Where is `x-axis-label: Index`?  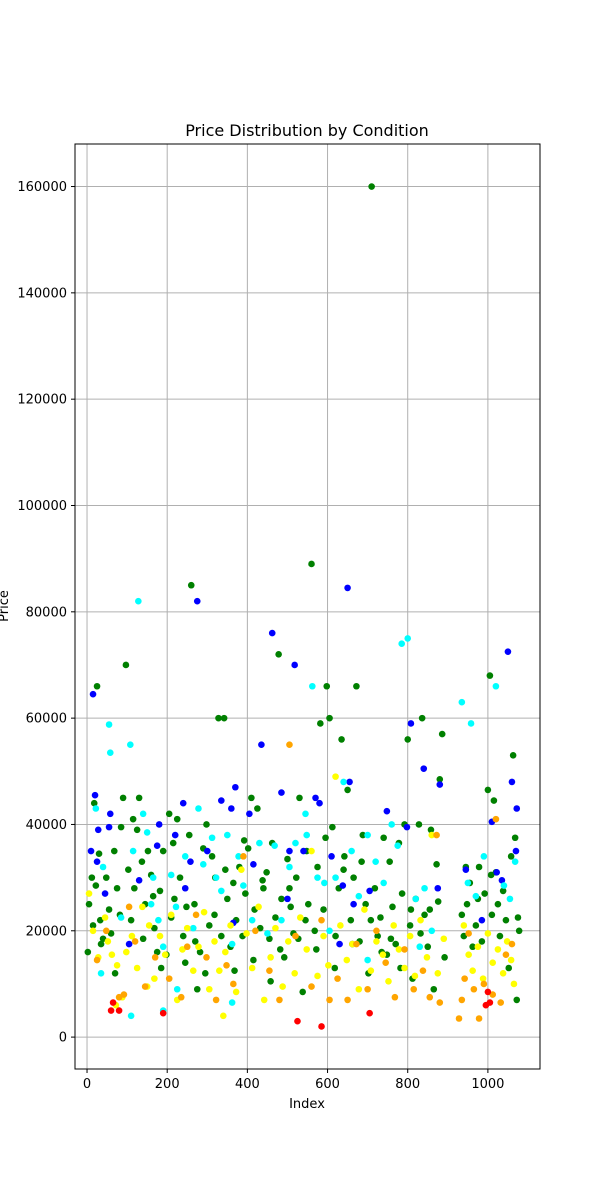 x-axis-label: Index is located at coordinates (307, 1104).